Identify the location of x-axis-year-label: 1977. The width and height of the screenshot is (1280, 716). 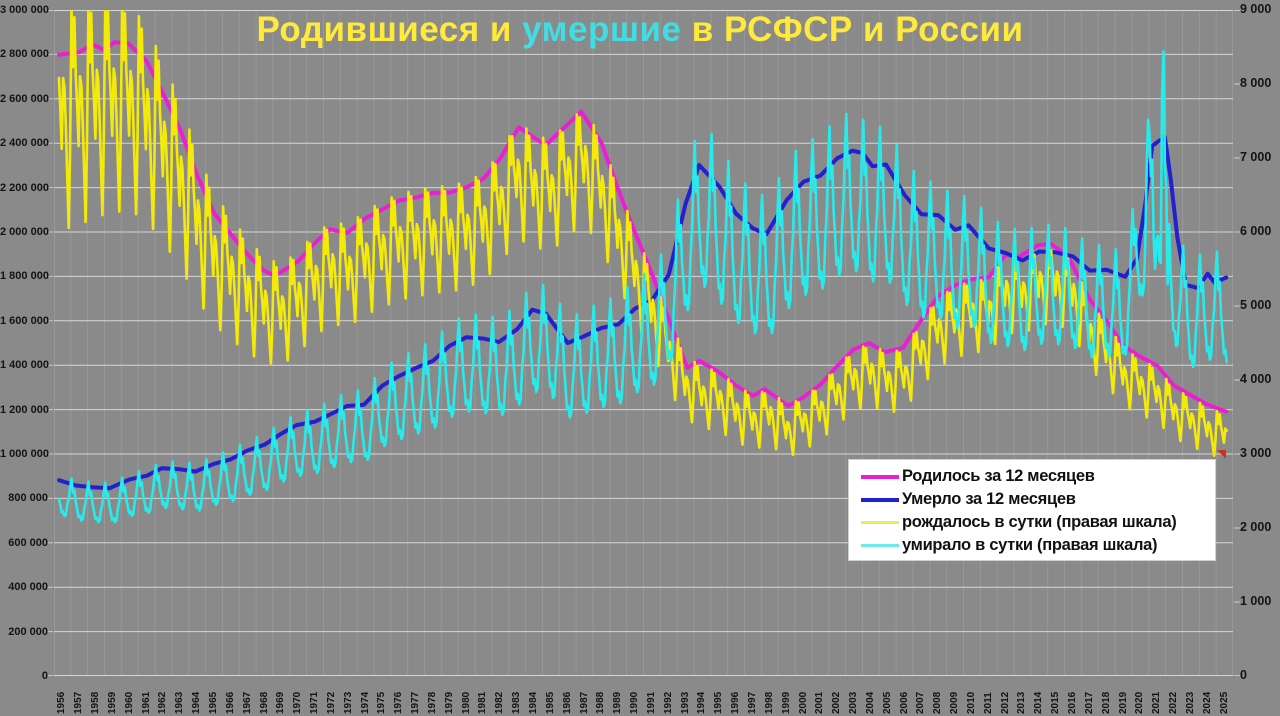
(416, 702).